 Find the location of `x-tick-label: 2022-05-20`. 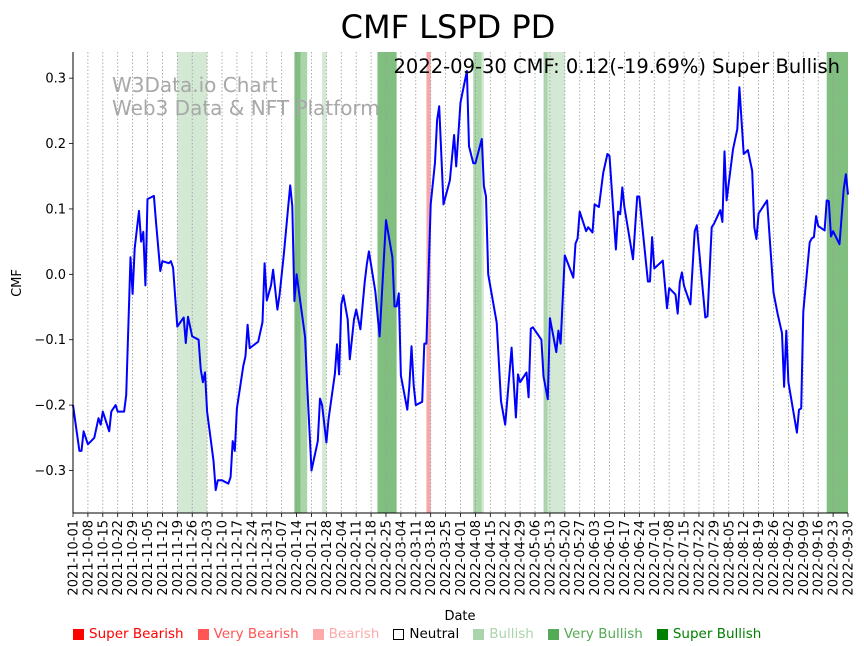

x-tick-label: 2022-05-20 is located at coordinates (565, 558).